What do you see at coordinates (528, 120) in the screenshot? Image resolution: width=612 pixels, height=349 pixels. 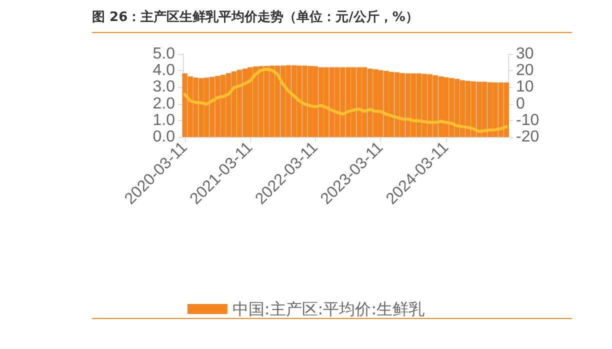 I see `y2-tick-label: -10` at bounding box center [528, 120].